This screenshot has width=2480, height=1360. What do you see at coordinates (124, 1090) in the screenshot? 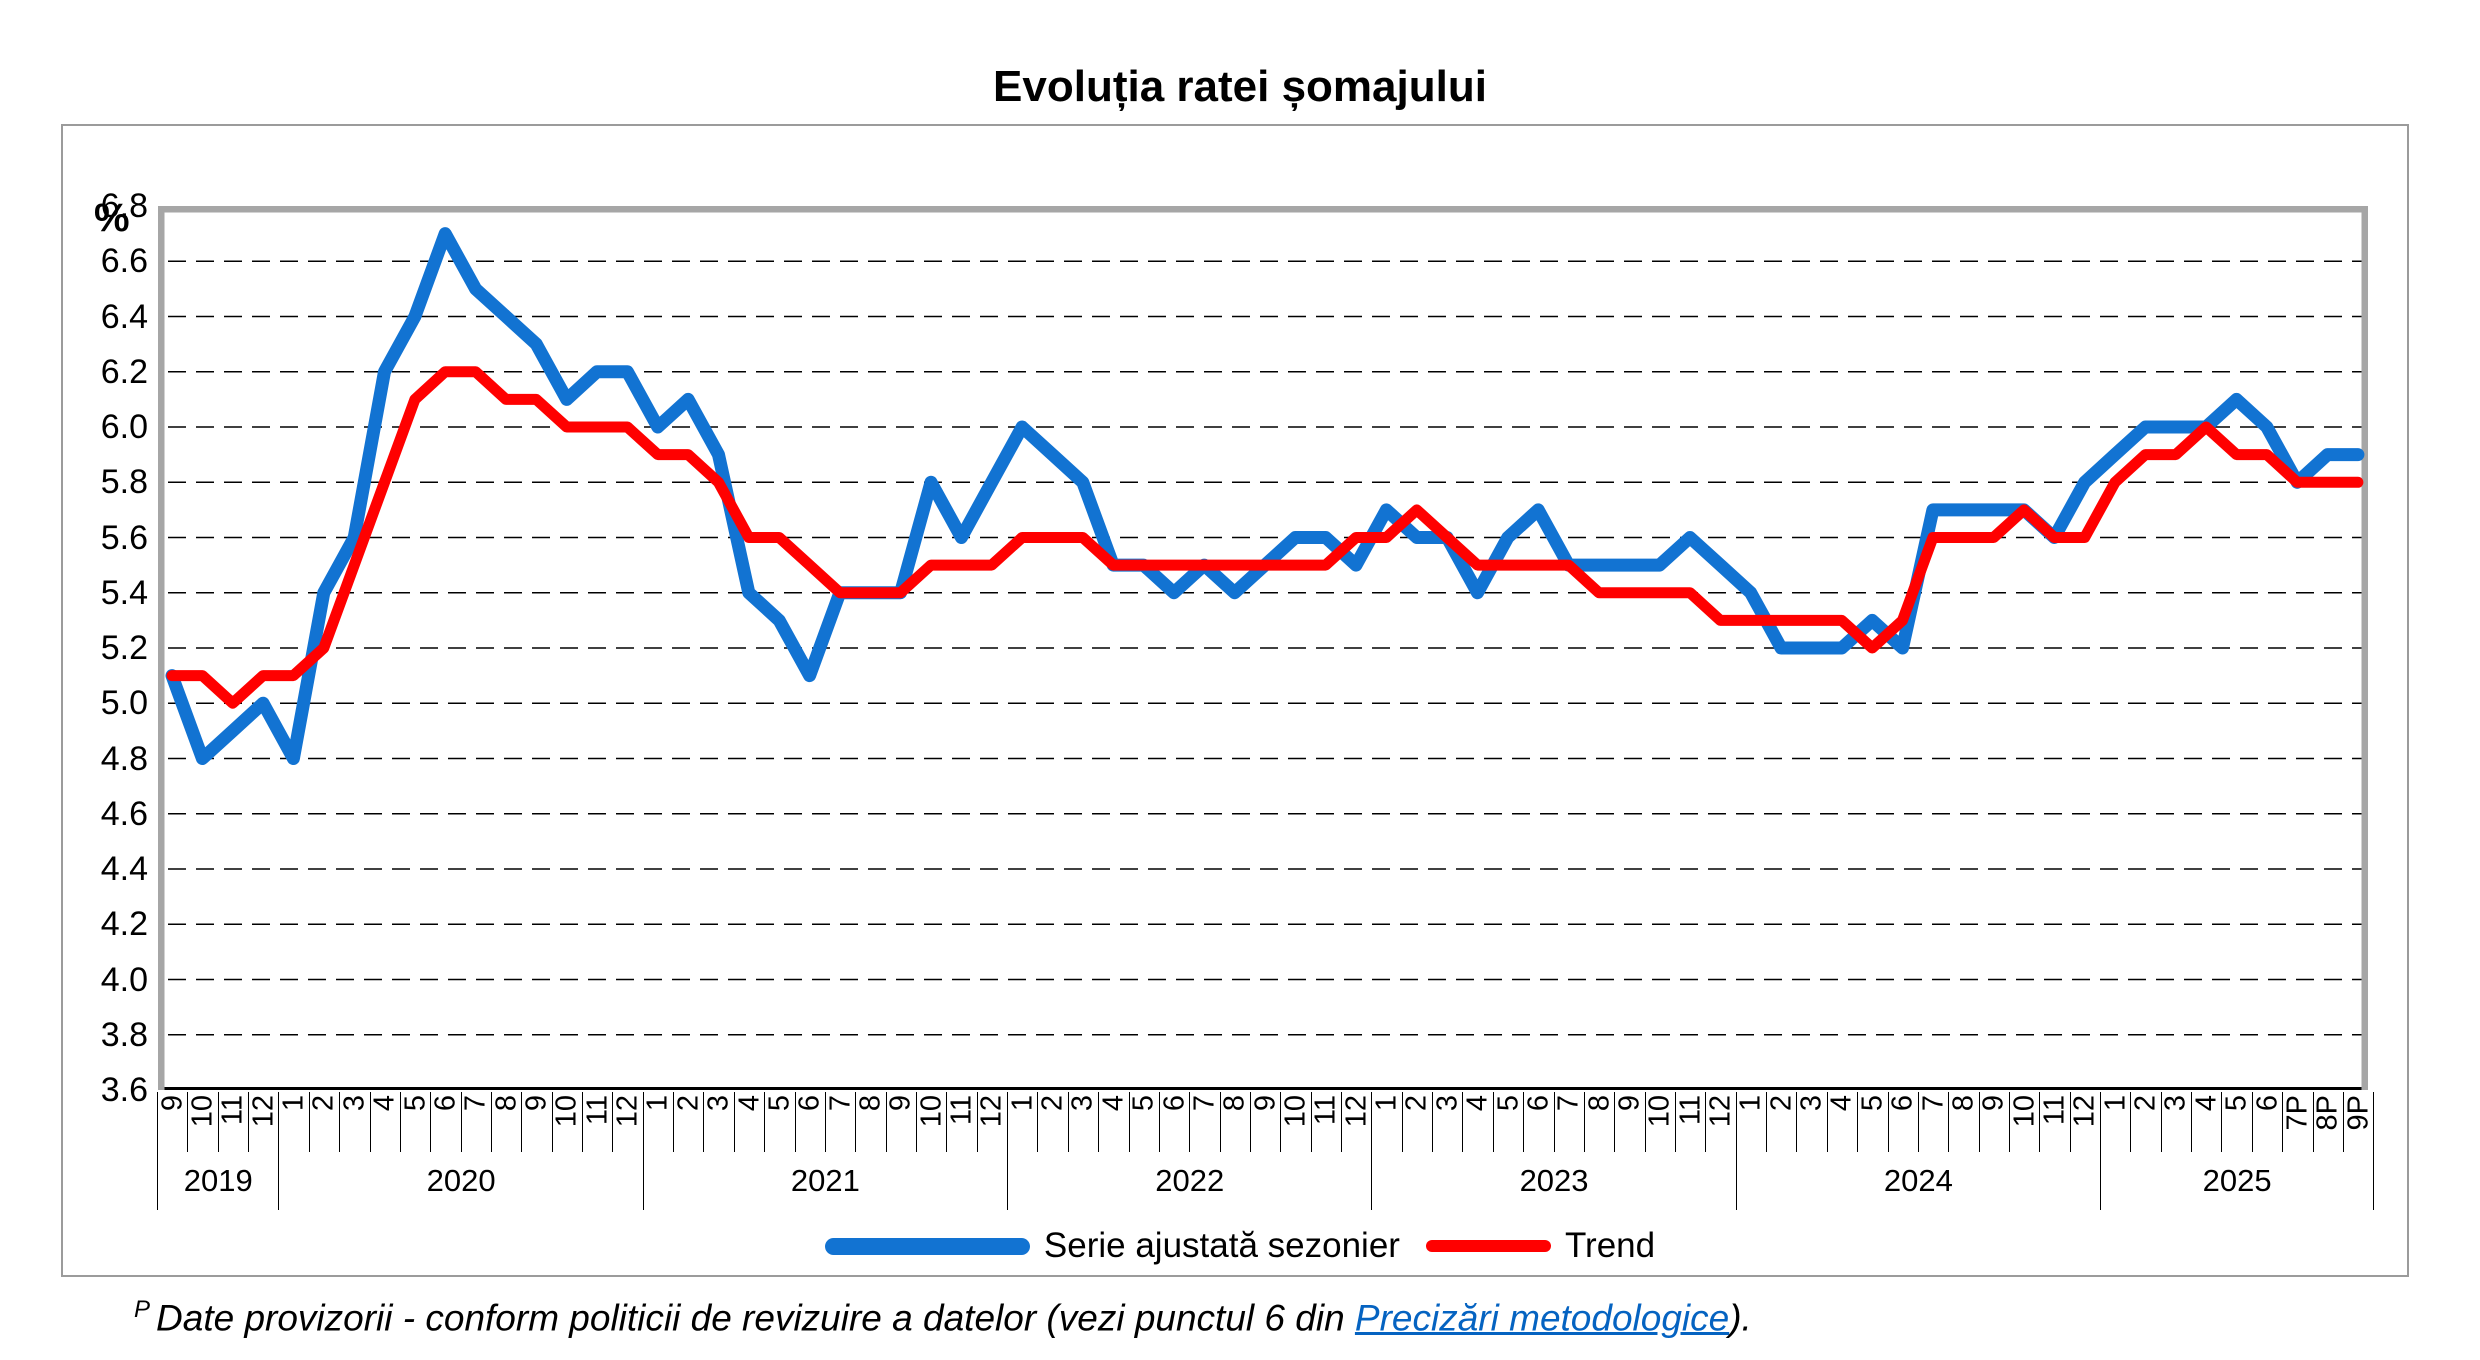
I see `y-tick-label: 3.6` at bounding box center [124, 1090].